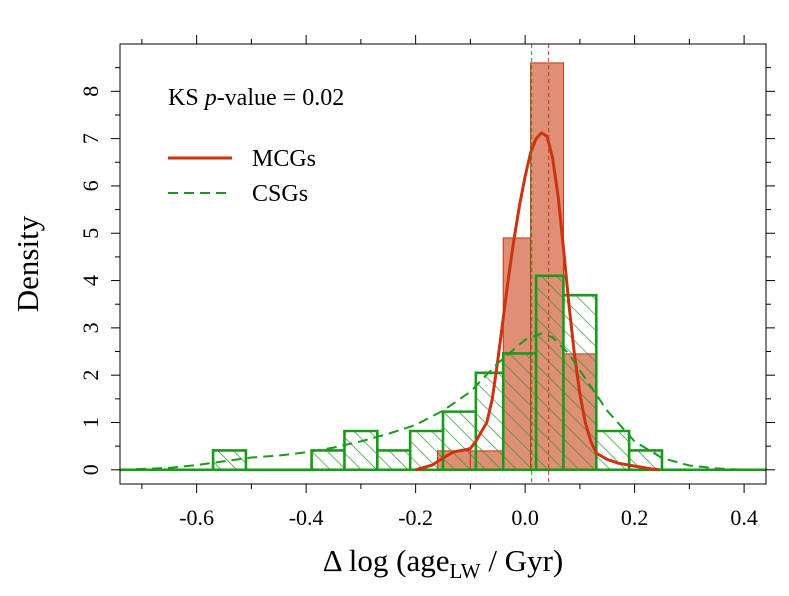 The height and width of the screenshot is (596, 789). What do you see at coordinates (443, 563) in the screenshot?
I see `x-axis-label: Δ log (ageLW / Gyr)` at bounding box center [443, 563].